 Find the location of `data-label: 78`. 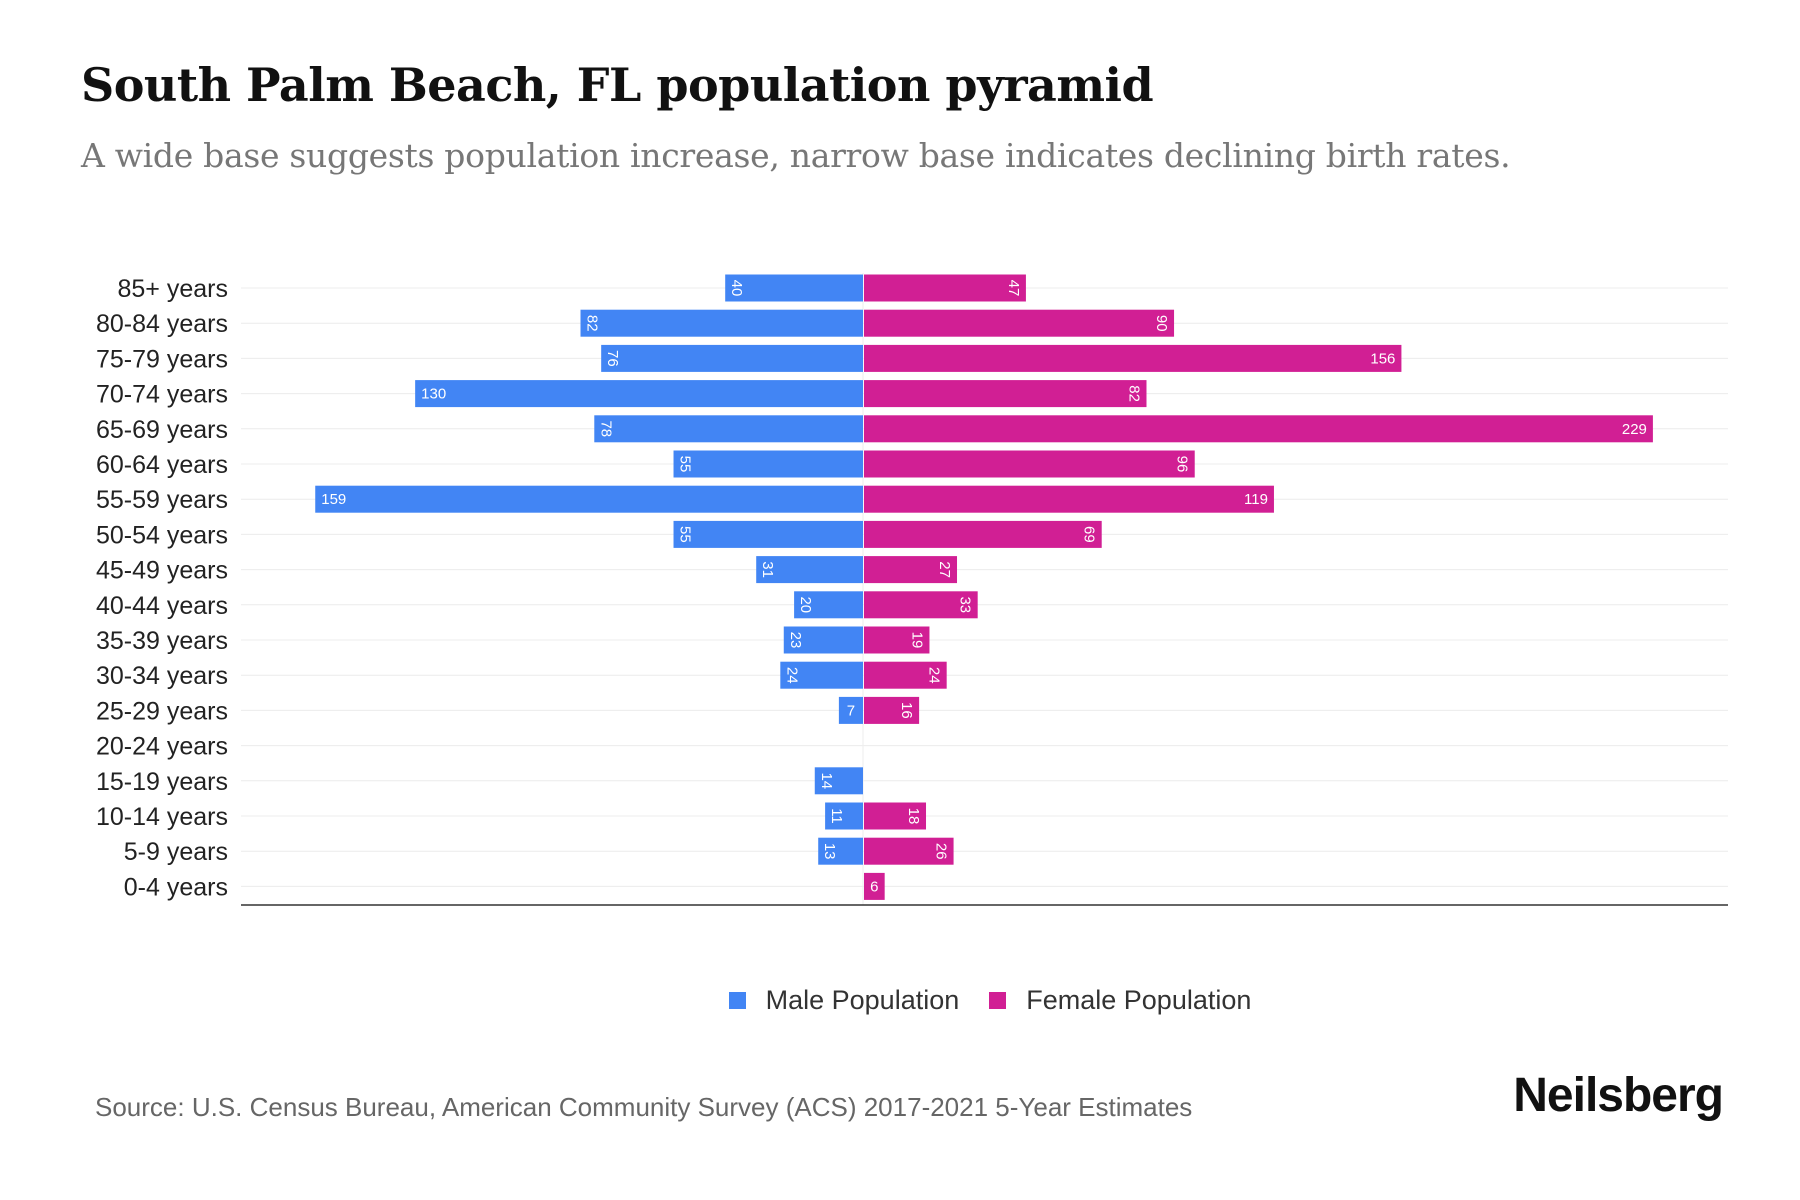

data-label: 78 is located at coordinates (605, 428).